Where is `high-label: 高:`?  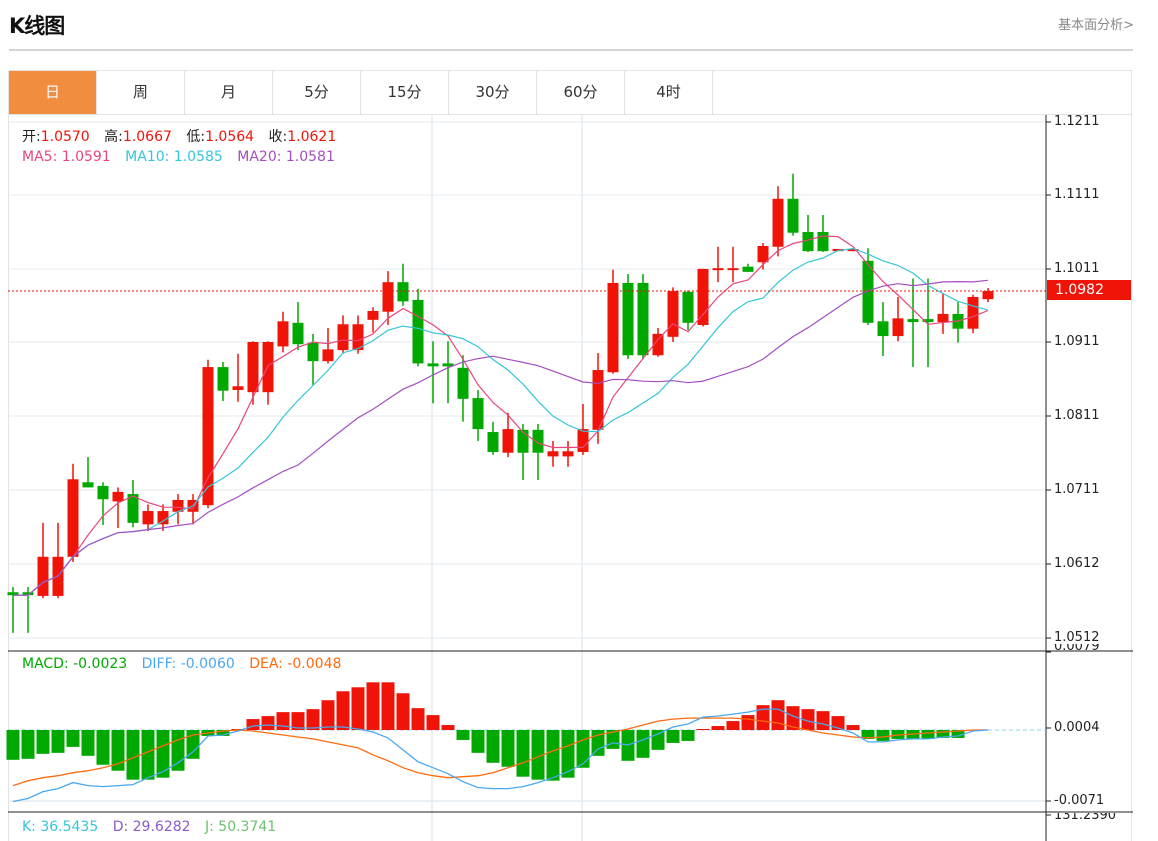
high-label: 高: is located at coordinates (113, 137).